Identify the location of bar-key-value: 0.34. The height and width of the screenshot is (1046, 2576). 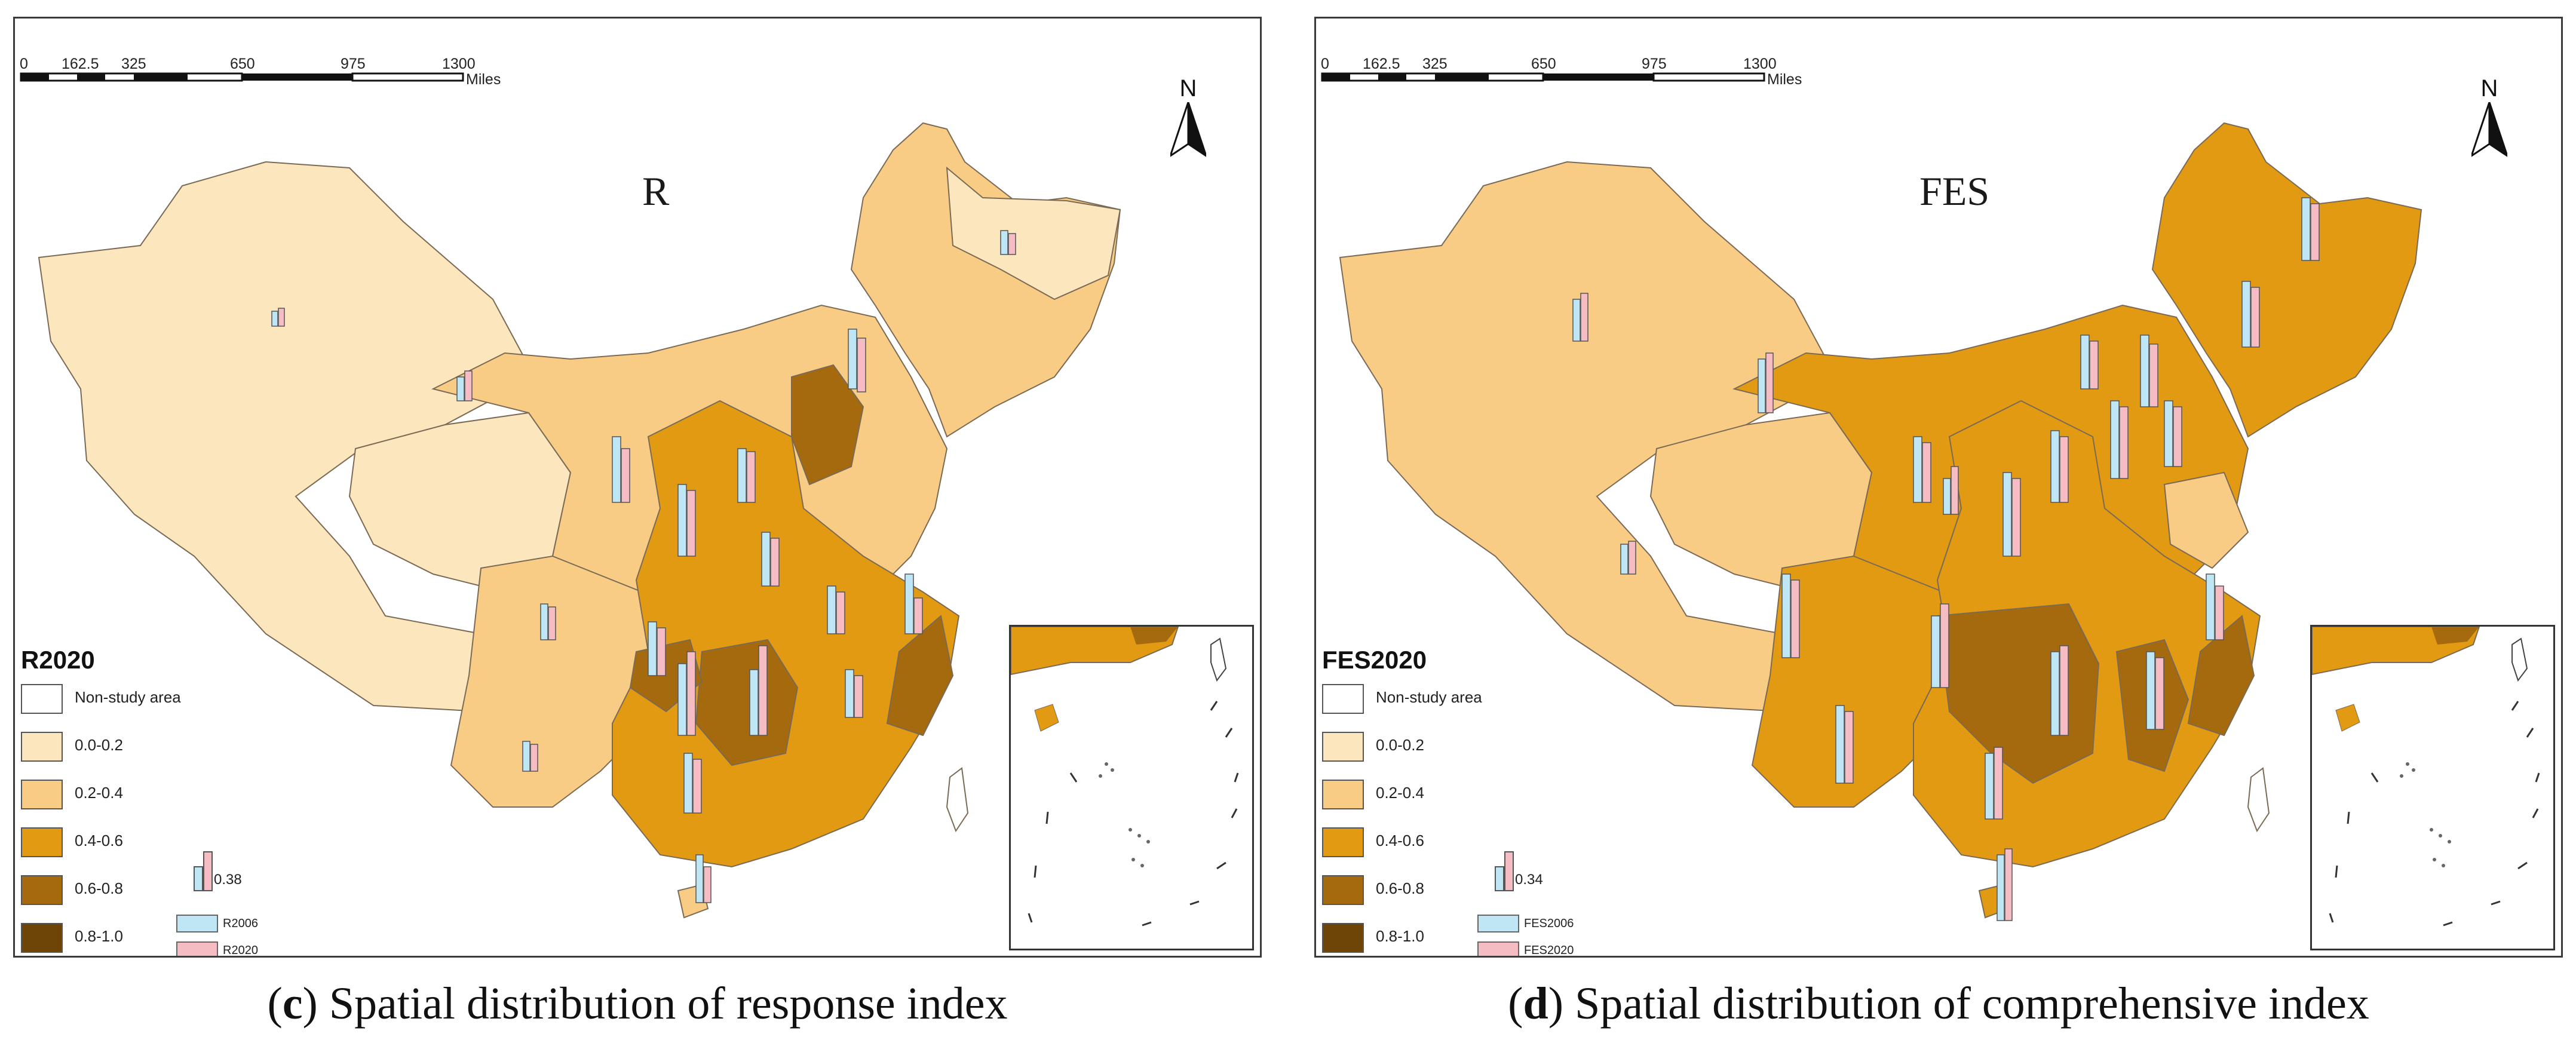
(1529, 880).